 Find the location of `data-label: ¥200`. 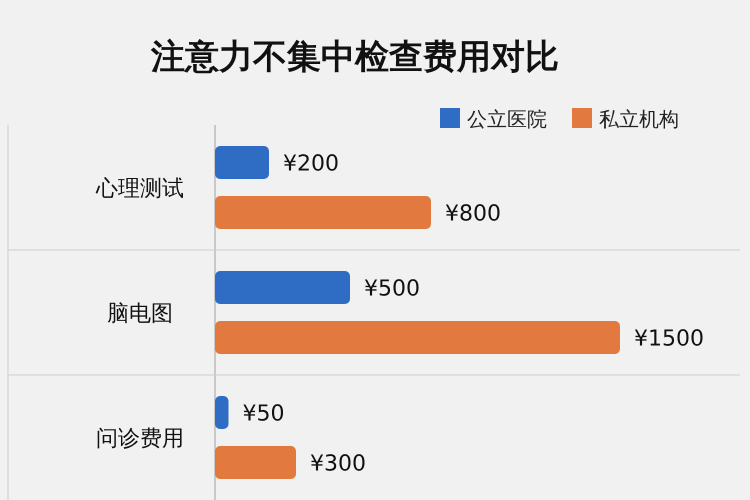

data-label: ¥200 is located at coordinates (311, 164).